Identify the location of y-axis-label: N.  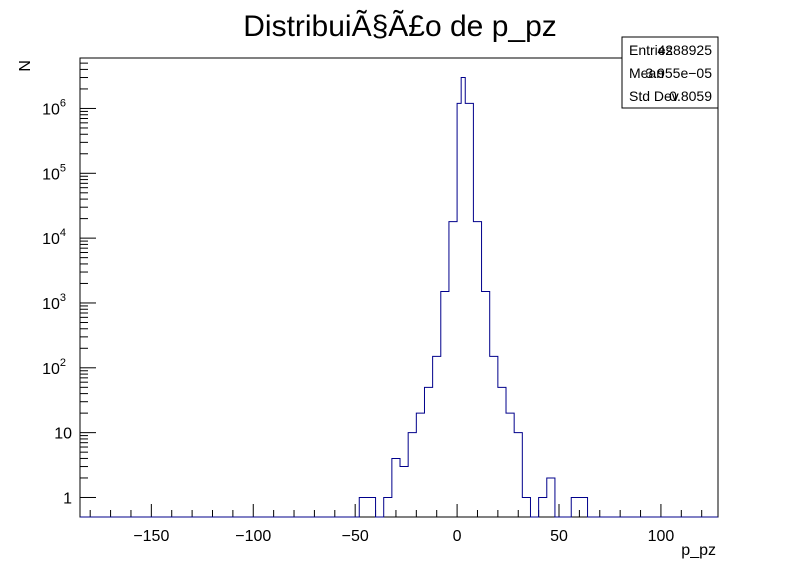
(25, 66).